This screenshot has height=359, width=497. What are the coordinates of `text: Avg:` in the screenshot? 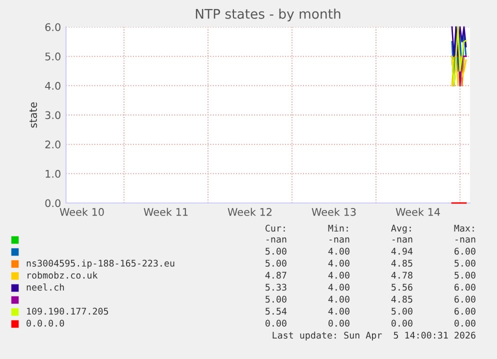 It's located at (401, 229).